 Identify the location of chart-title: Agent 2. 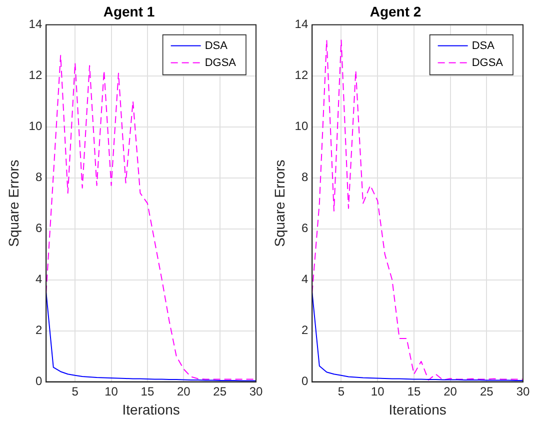
(396, 11).